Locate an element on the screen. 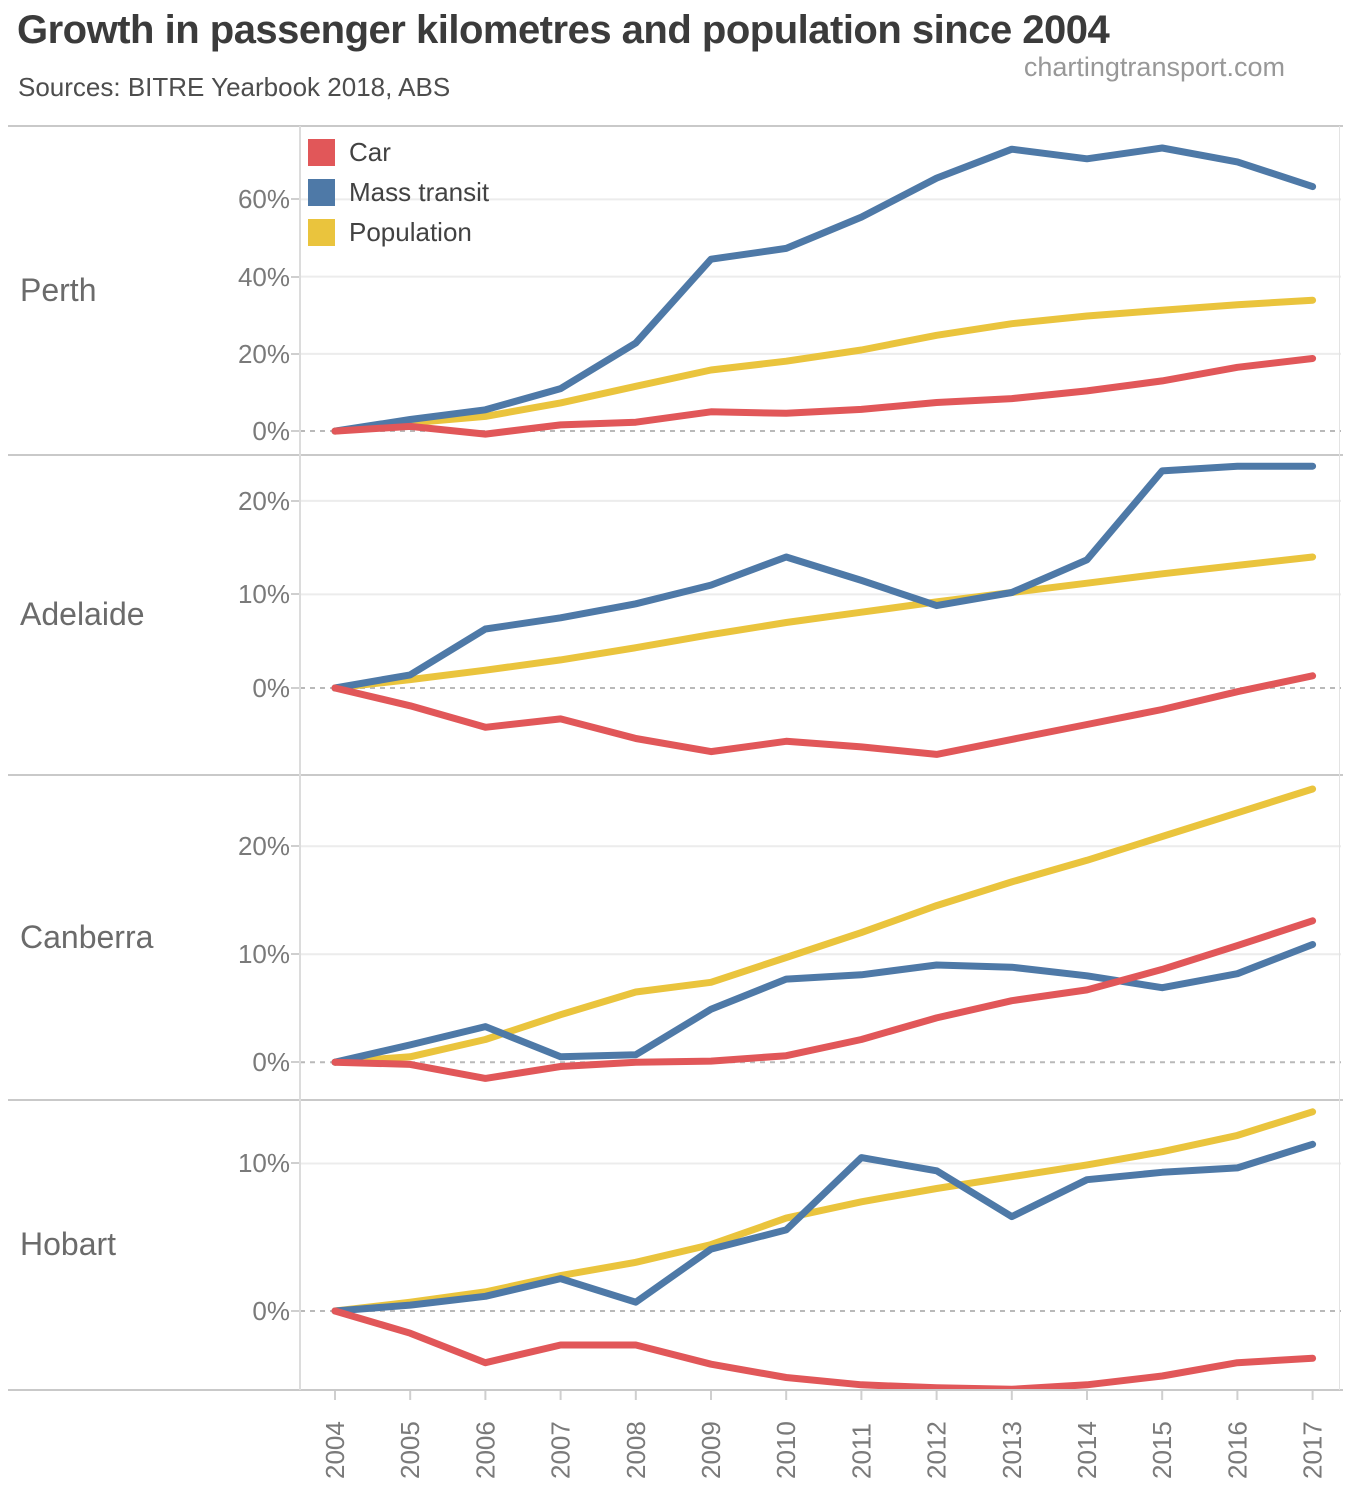 This screenshot has height=1508, width=1351. x-tick-label: 2017 is located at coordinates (1313, 1450).